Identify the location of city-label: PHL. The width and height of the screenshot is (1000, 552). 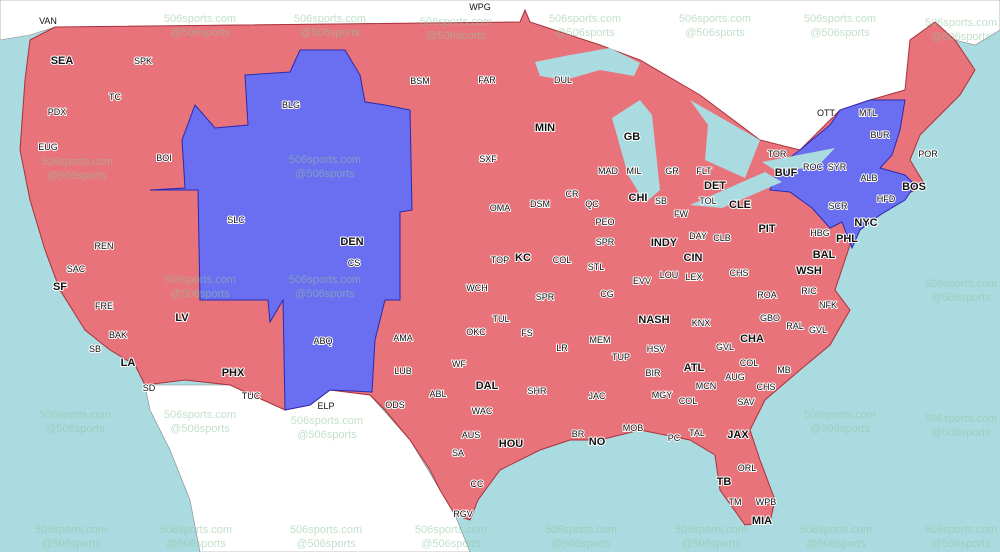
(847, 239).